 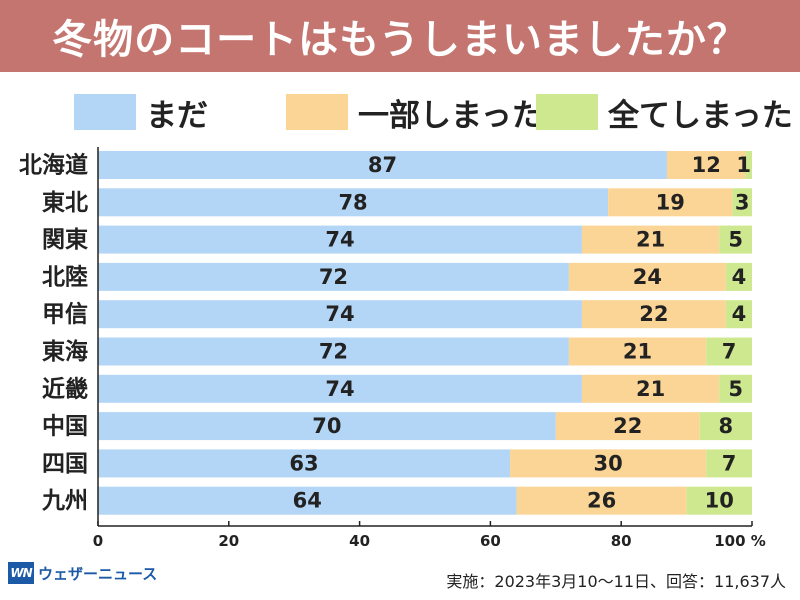 I want to click on data-label-not-yet: 64, so click(x=307, y=501).